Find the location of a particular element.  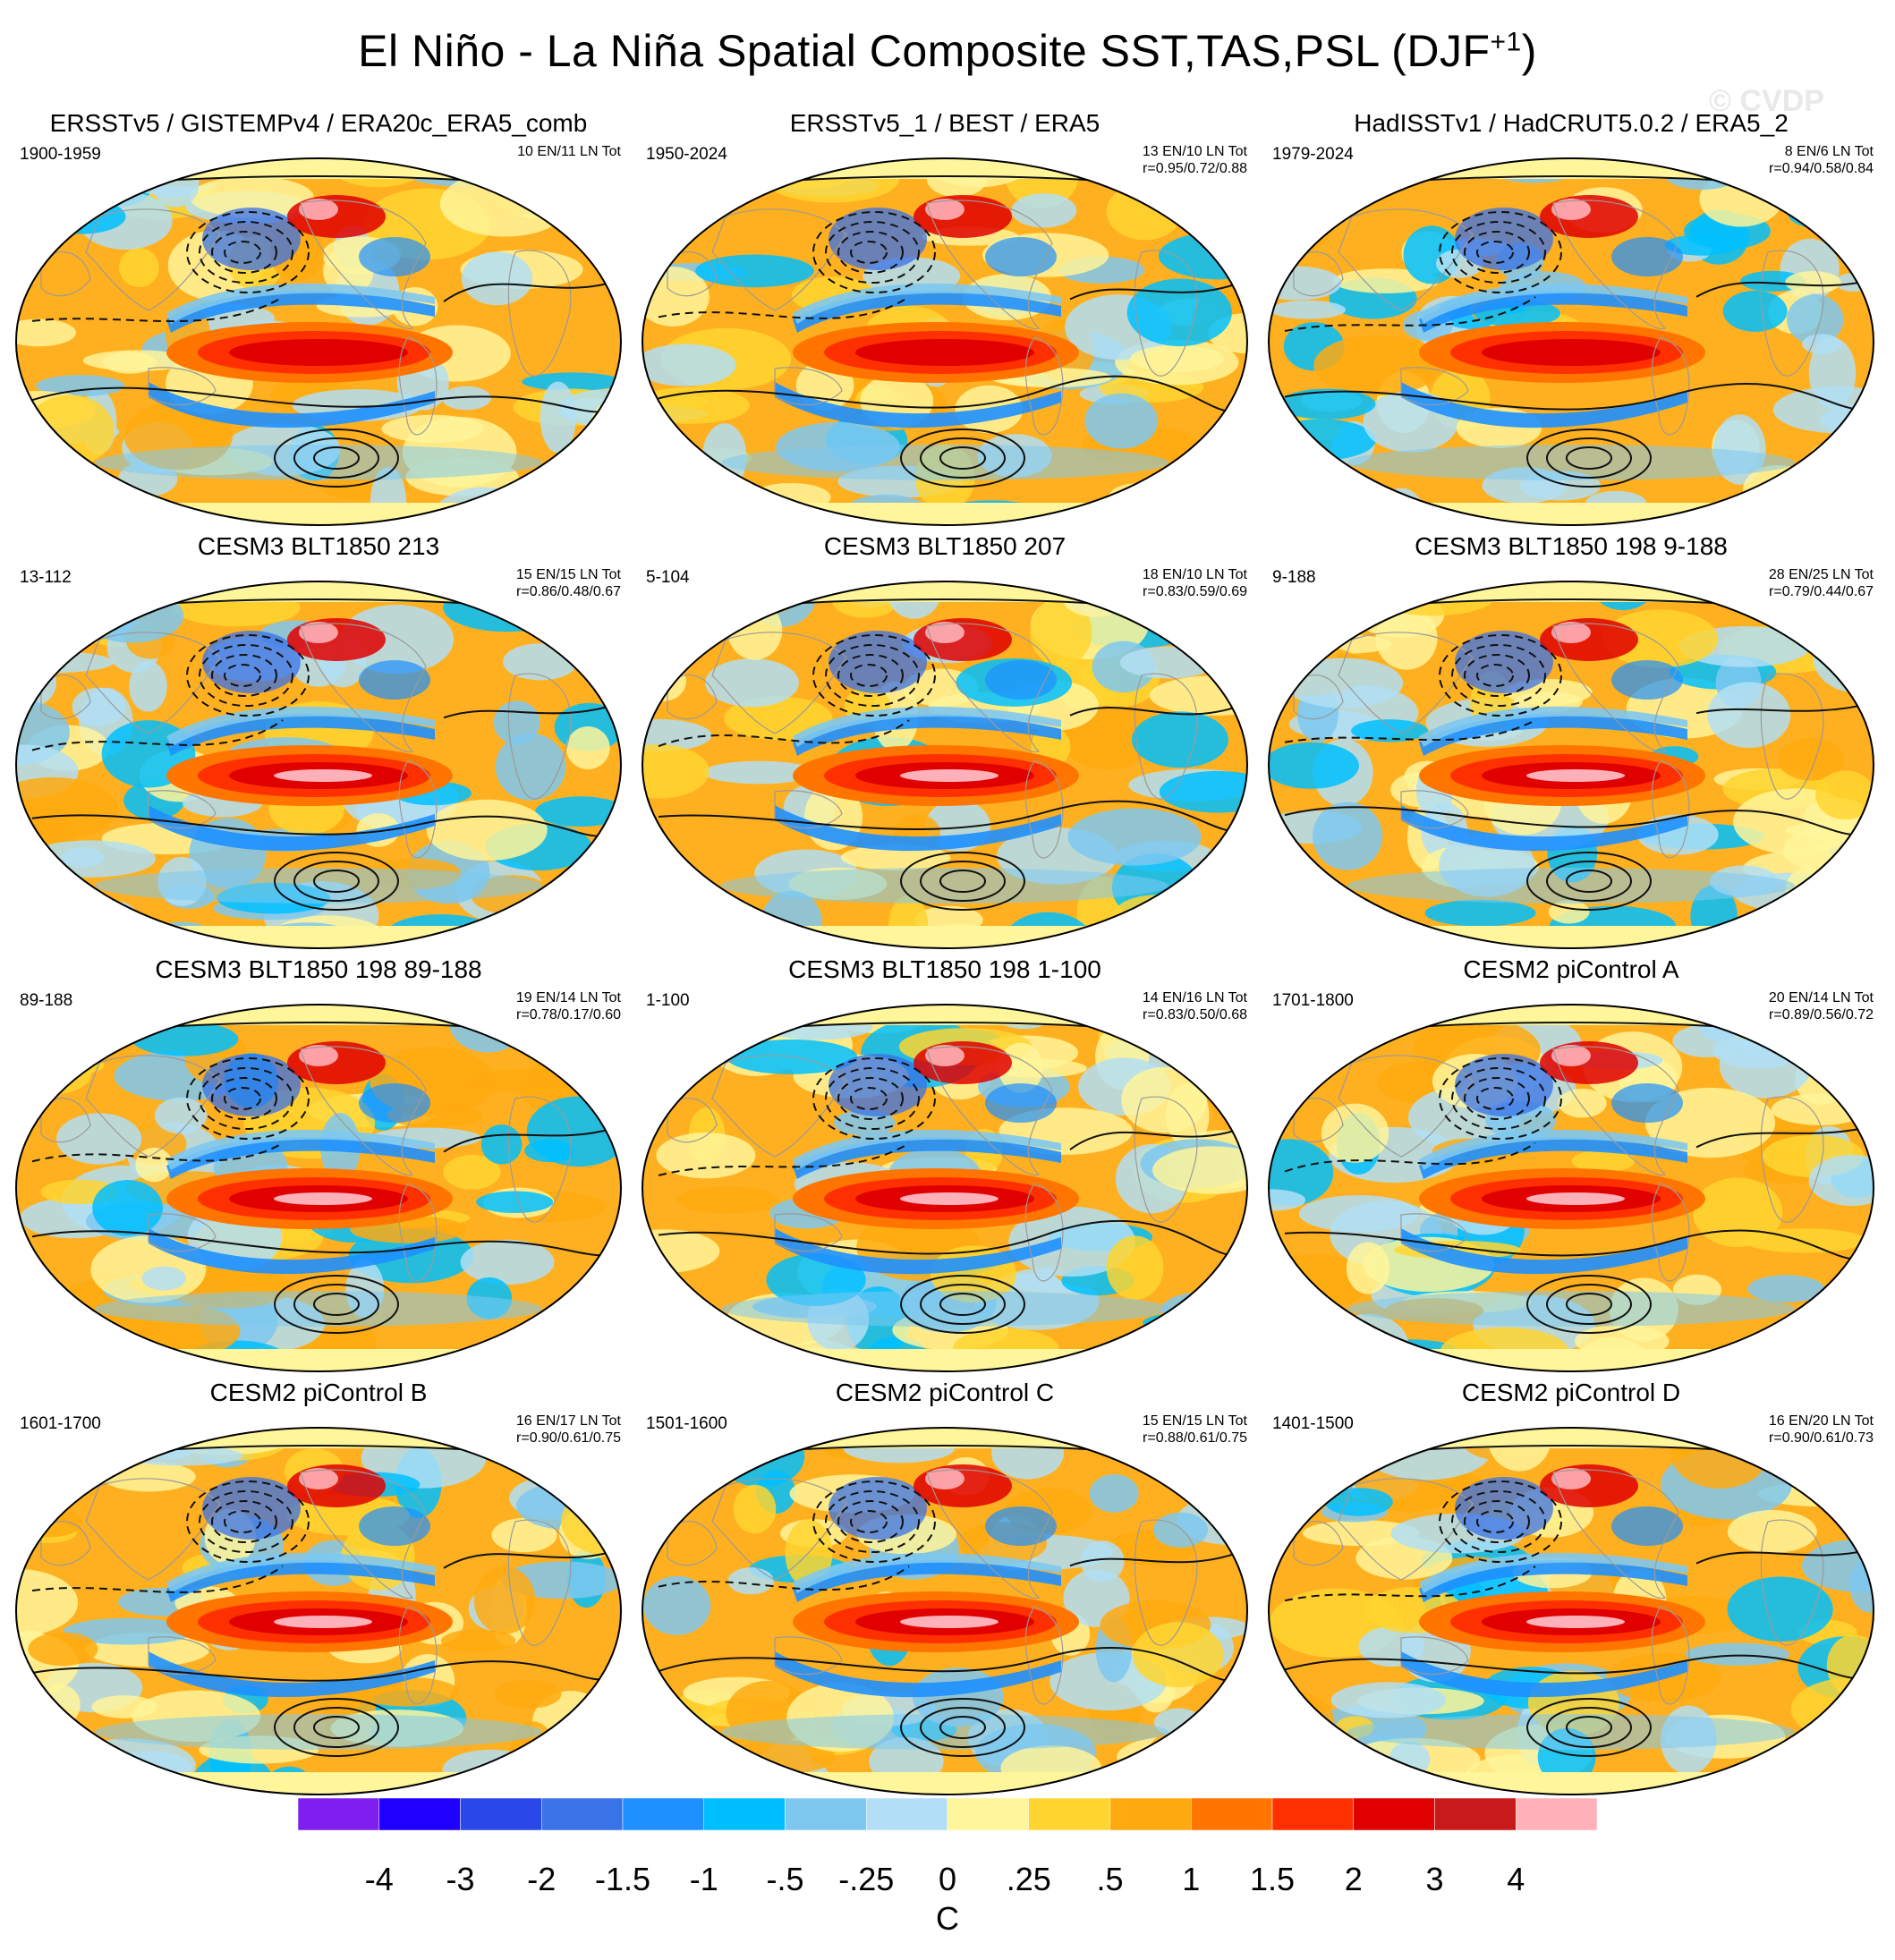

event-counts: 16 EN/20 LN Tot is located at coordinates (1821, 1421).